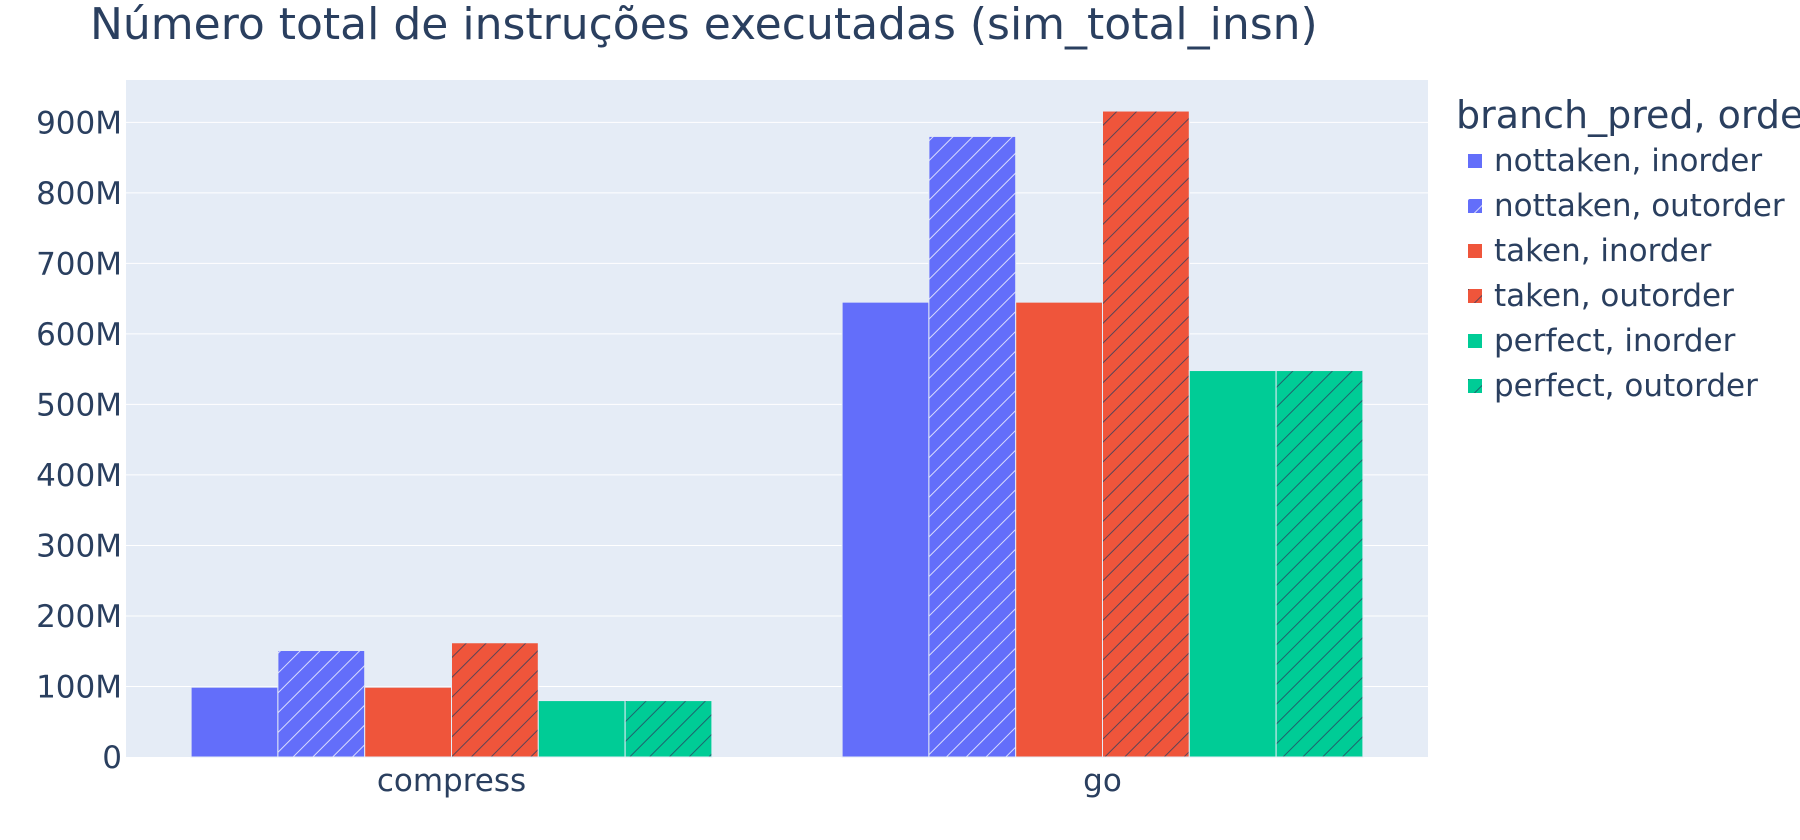 The image size is (1800, 840). What do you see at coordinates (1628, 115) in the screenshot?
I see `legend-title: branch_pred, order` at bounding box center [1628, 115].